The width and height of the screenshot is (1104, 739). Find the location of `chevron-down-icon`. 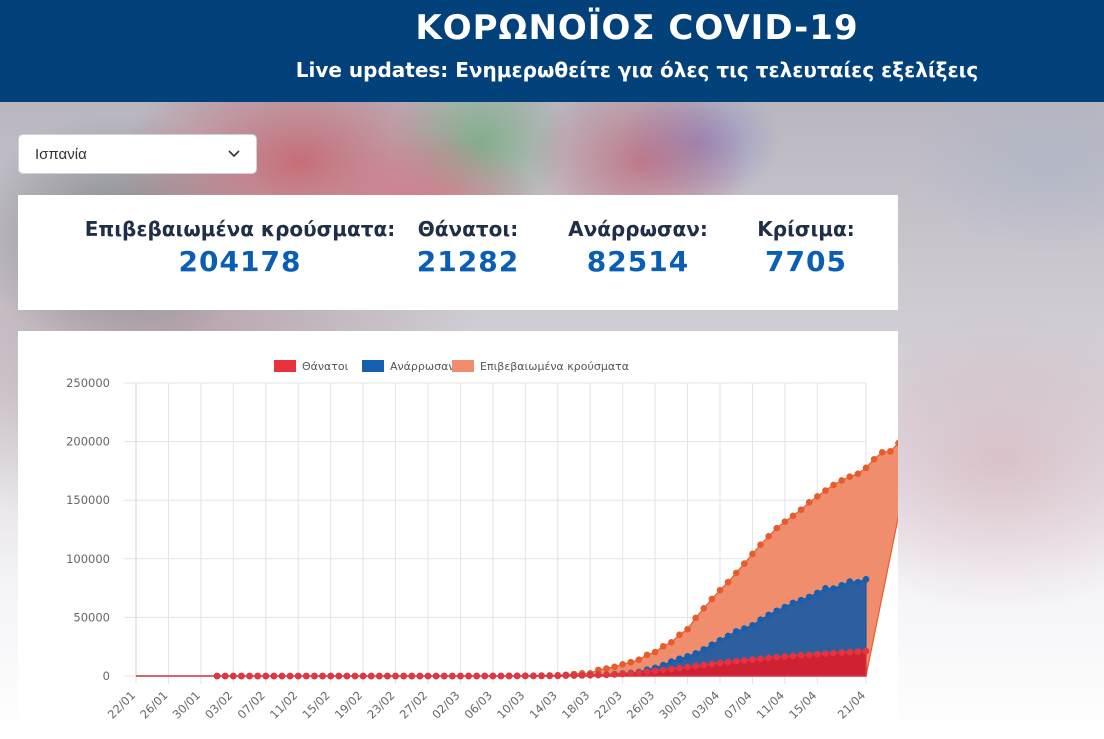

chevron-down-icon is located at coordinates (234, 154).